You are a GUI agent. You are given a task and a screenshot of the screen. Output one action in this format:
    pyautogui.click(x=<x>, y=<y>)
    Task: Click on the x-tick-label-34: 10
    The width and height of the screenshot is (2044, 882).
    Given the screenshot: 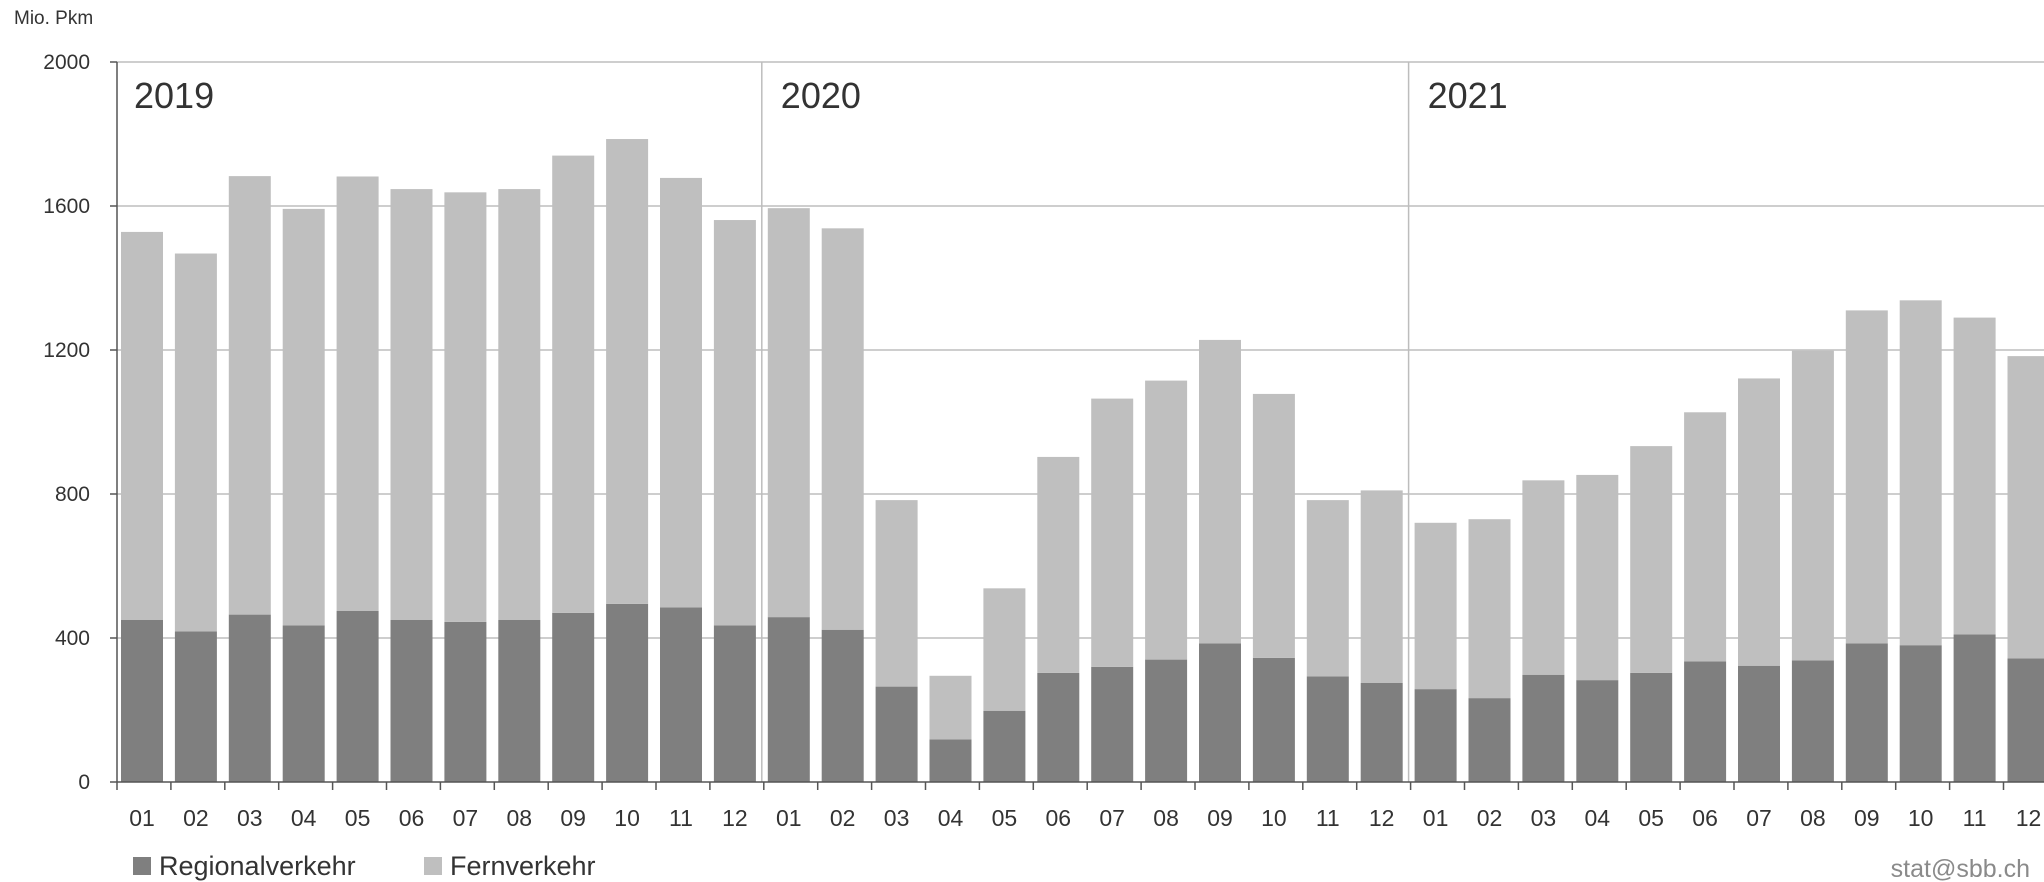 What is the action you would take?
    pyautogui.click(x=1921, y=818)
    